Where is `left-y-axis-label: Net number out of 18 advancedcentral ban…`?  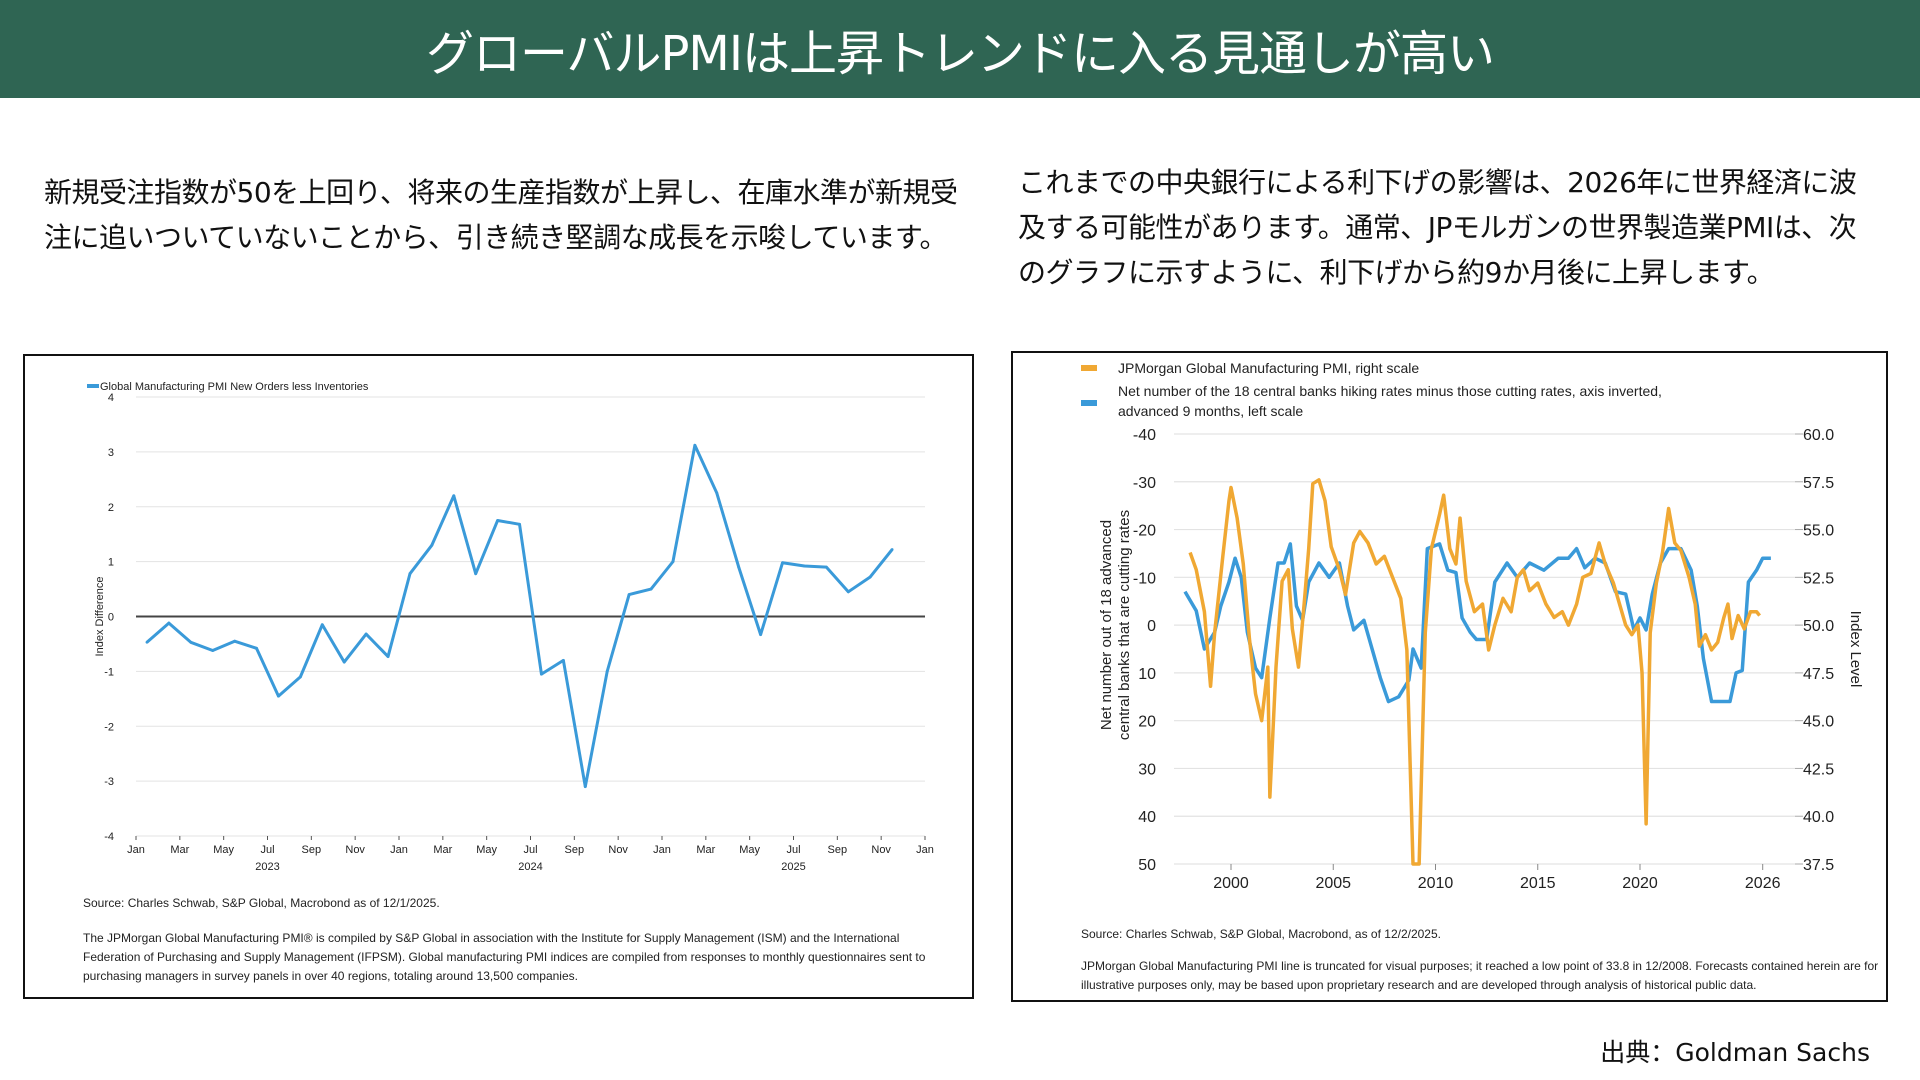
left-y-axis-label: Net number out of 18 advancedcentral ban… is located at coordinates (1115, 625).